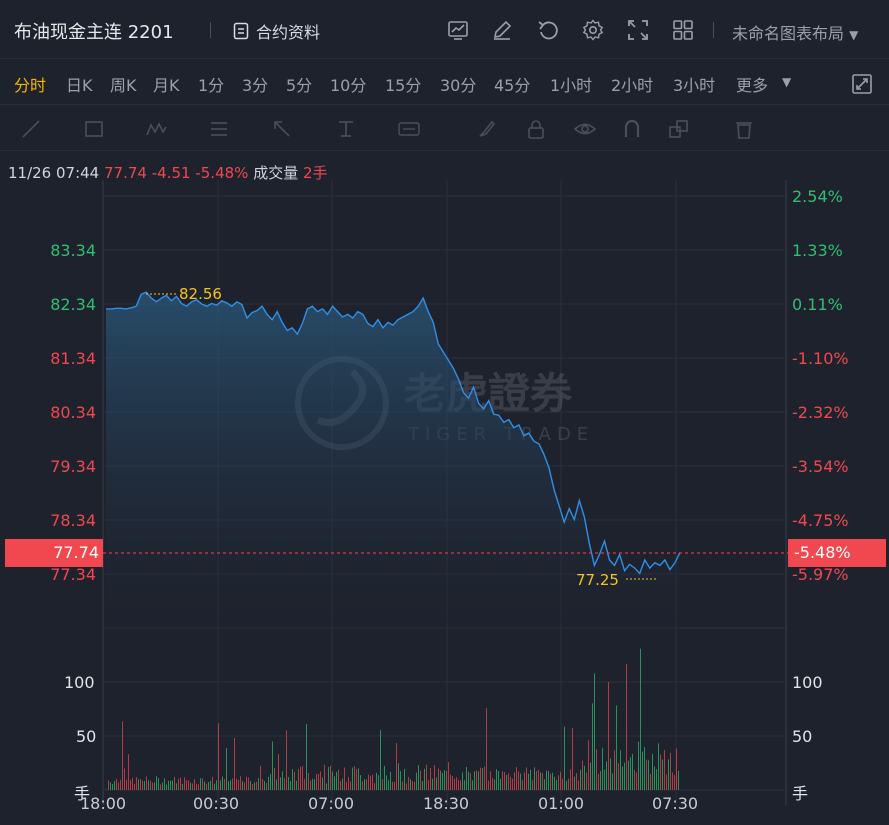 The width and height of the screenshot is (889, 825). What do you see at coordinates (458, 30) in the screenshot?
I see `chart-indicator-icon` at bounding box center [458, 30].